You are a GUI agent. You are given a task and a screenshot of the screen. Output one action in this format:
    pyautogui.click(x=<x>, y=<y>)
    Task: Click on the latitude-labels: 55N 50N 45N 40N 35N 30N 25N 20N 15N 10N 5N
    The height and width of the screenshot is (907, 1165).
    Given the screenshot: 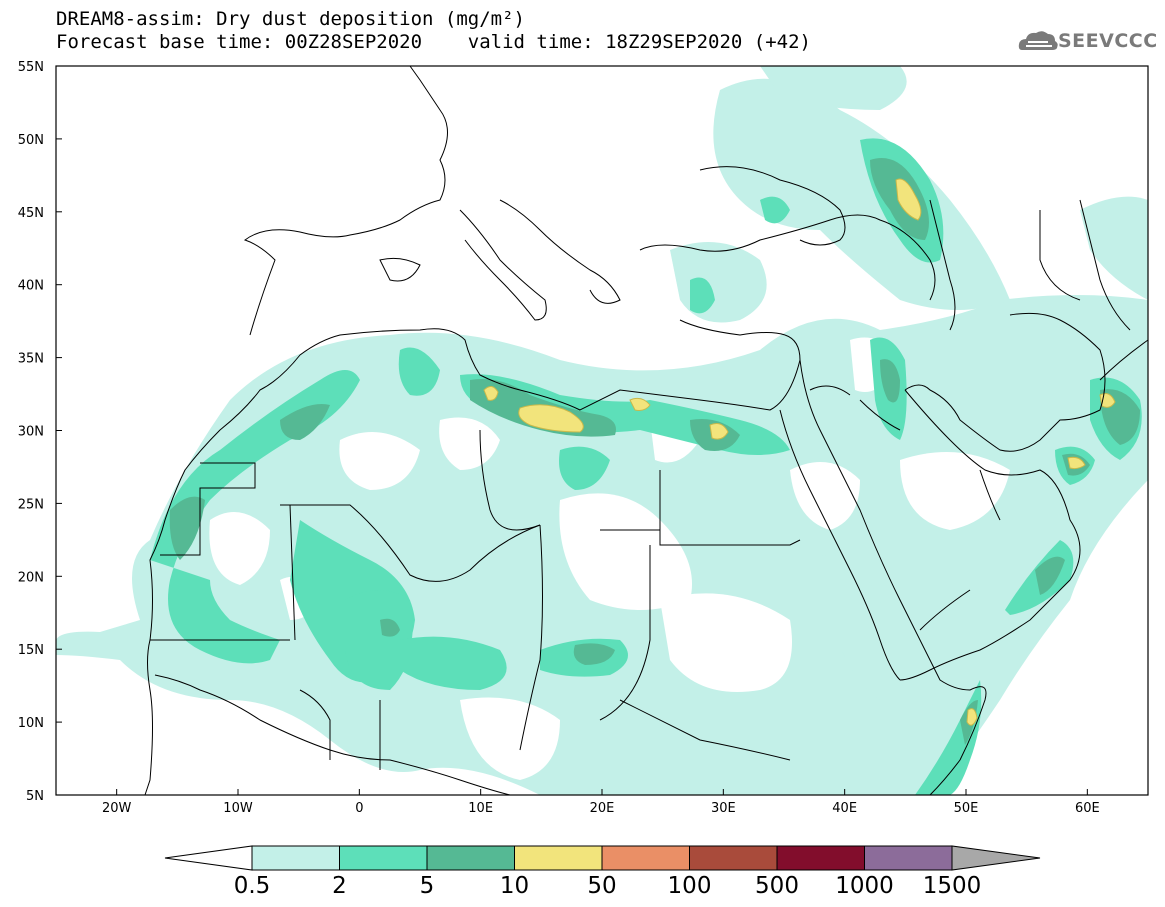 What is the action you would take?
    pyautogui.click(x=40, y=432)
    